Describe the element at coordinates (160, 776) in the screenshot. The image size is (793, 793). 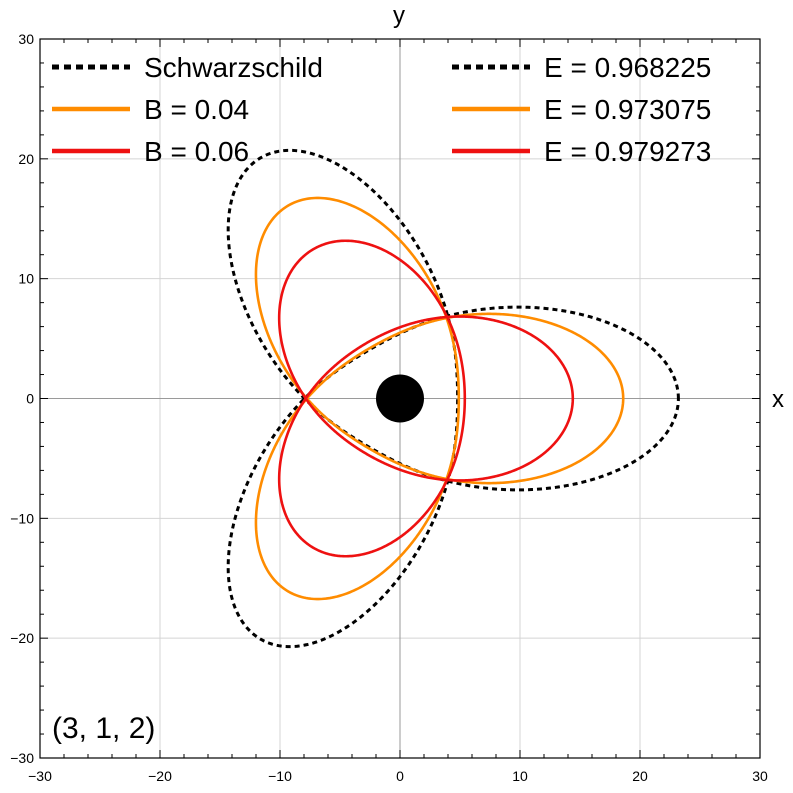
I see `x-tick-label: −20` at that location.